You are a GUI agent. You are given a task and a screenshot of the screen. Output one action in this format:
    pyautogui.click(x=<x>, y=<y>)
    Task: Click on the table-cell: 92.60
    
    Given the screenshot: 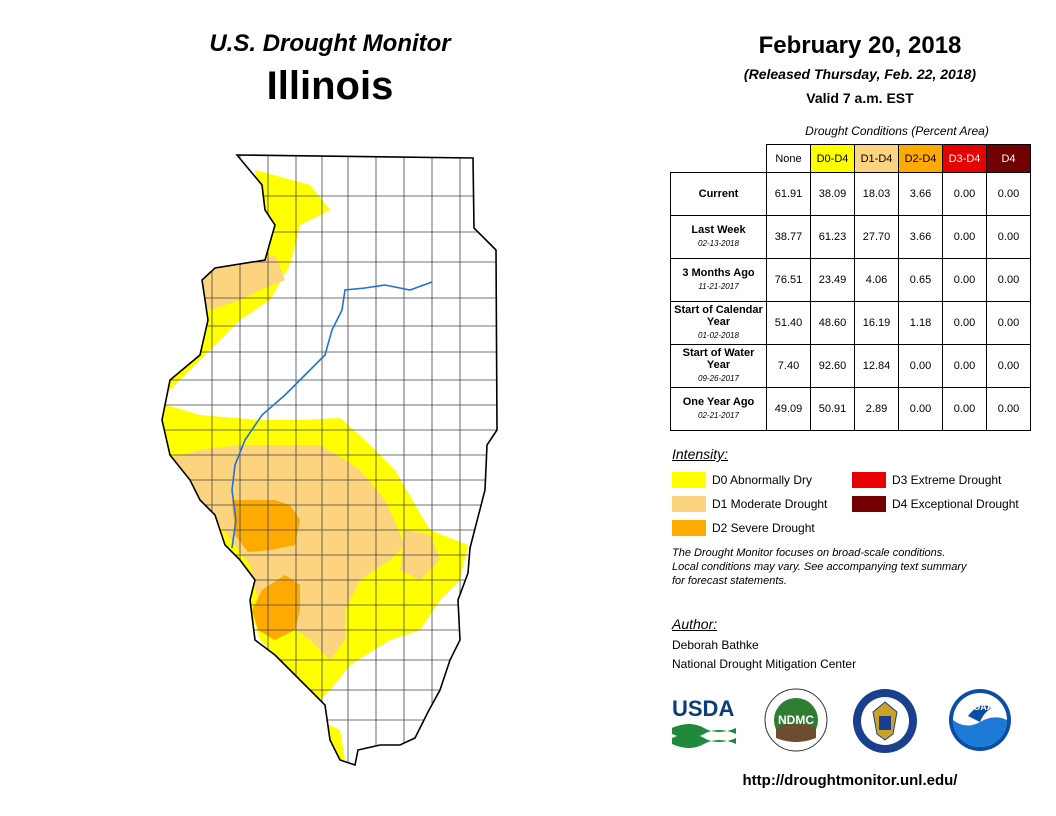 What is the action you would take?
    pyautogui.click(x=832, y=366)
    